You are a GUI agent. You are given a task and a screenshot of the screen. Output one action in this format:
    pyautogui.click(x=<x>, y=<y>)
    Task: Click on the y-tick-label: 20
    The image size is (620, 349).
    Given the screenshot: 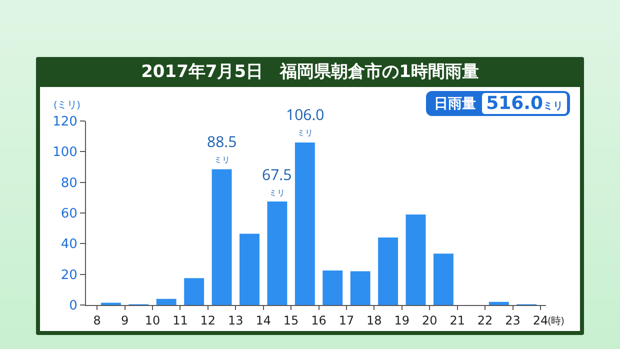 What is the action you would take?
    pyautogui.click(x=69, y=275)
    